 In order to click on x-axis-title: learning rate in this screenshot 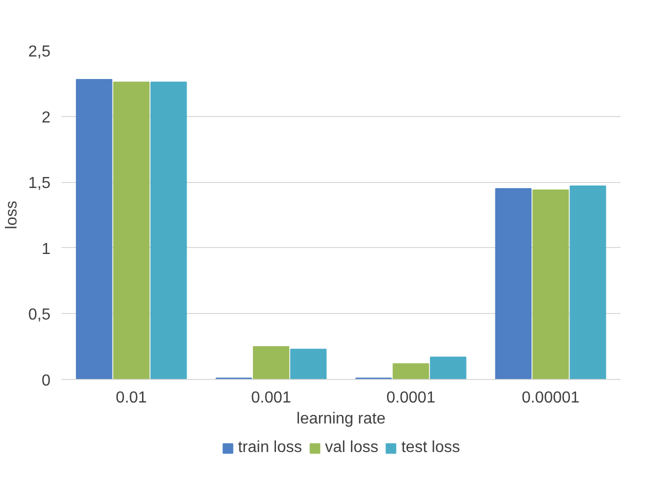, I will do `click(341, 419)`.